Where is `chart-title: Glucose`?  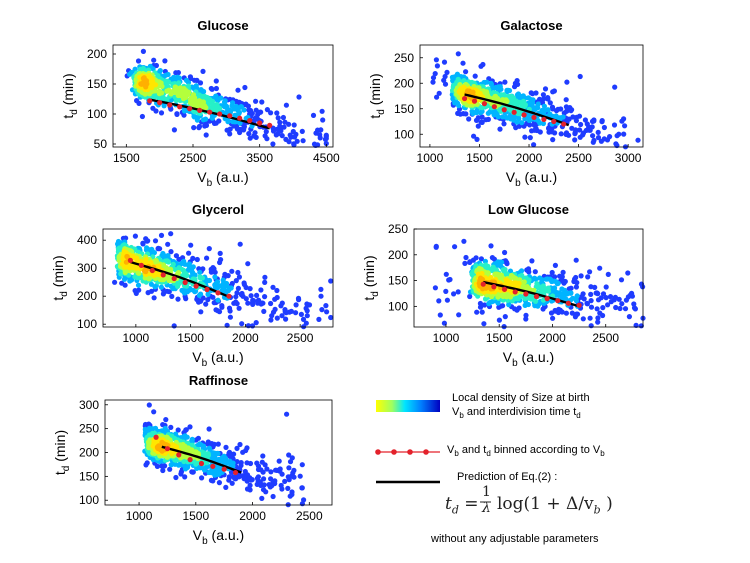 chart-title: Glucose is located at coordinates (222, 25).